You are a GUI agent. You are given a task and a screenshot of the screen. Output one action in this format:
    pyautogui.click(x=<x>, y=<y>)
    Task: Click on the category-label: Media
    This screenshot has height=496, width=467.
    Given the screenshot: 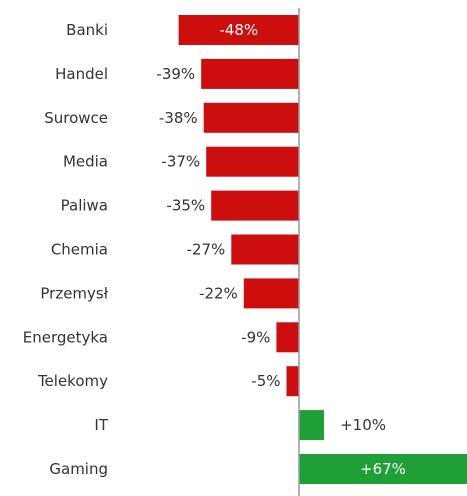 What is the action you would take?
    pyautogui.click(x=85, y=162)
    